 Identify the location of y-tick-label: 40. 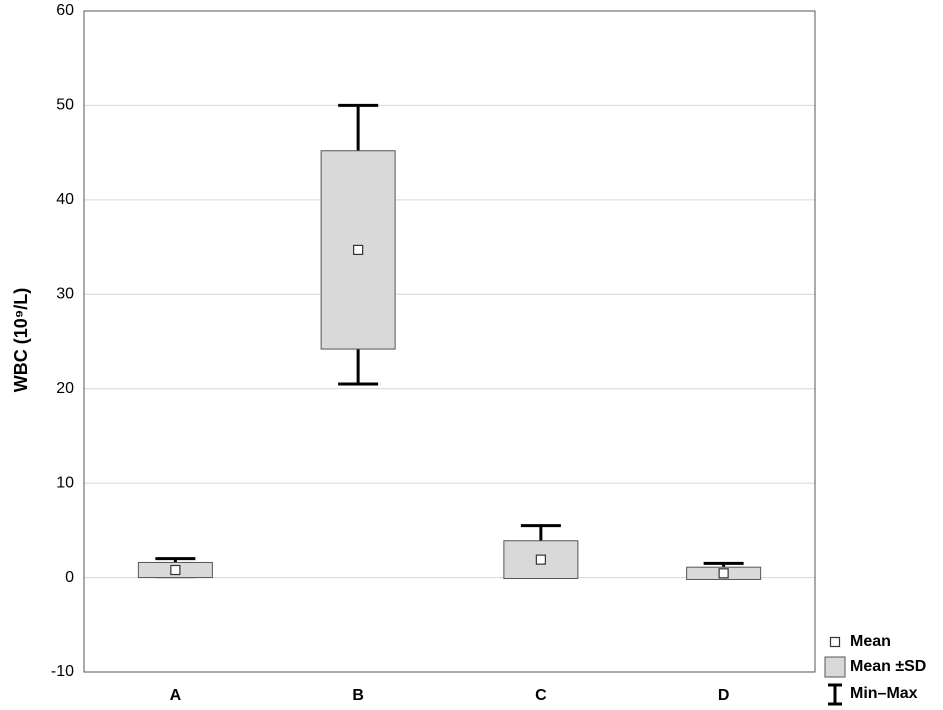
(65, 199).